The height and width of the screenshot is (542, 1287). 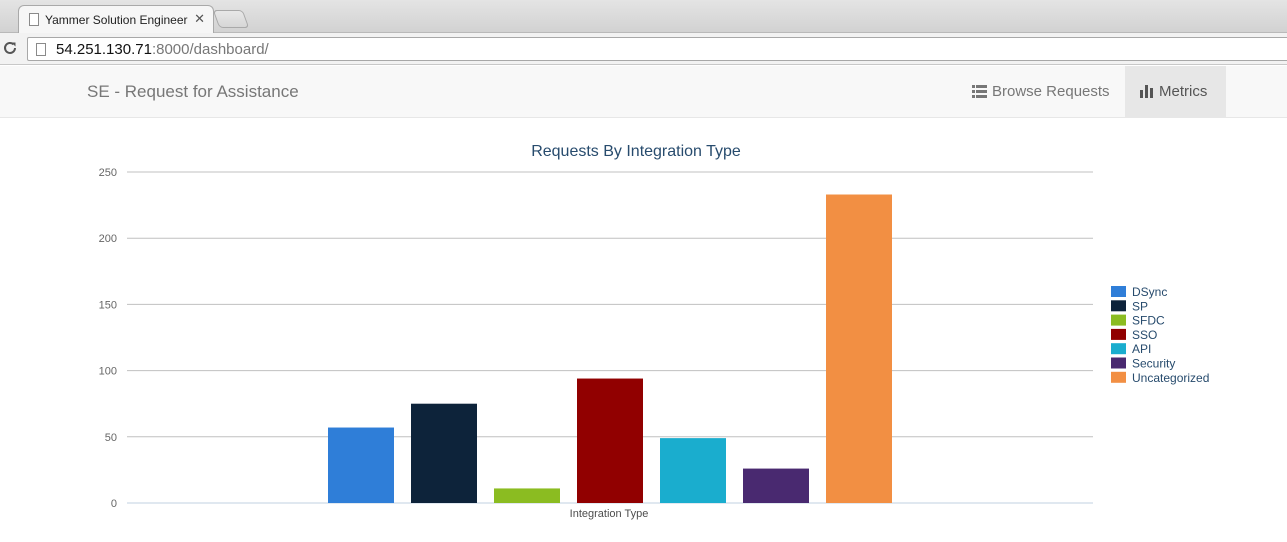 I want to click on reload-icon, so click(x=10, y=48).